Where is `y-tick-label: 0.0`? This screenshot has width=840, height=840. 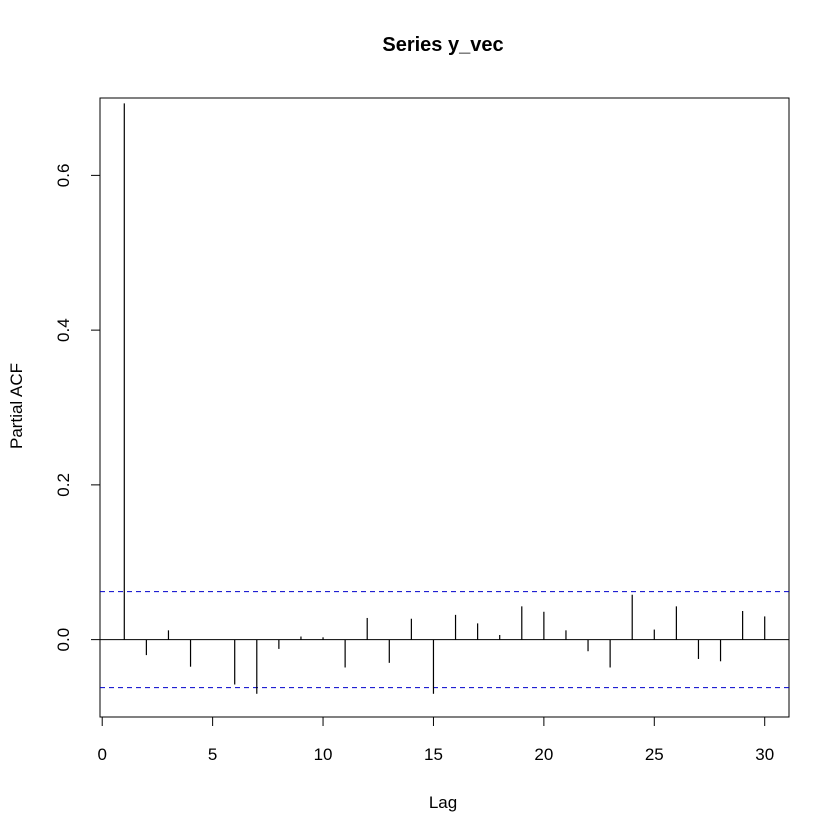
y-tick-label: 0.0 is located at coordinates (63, 640).